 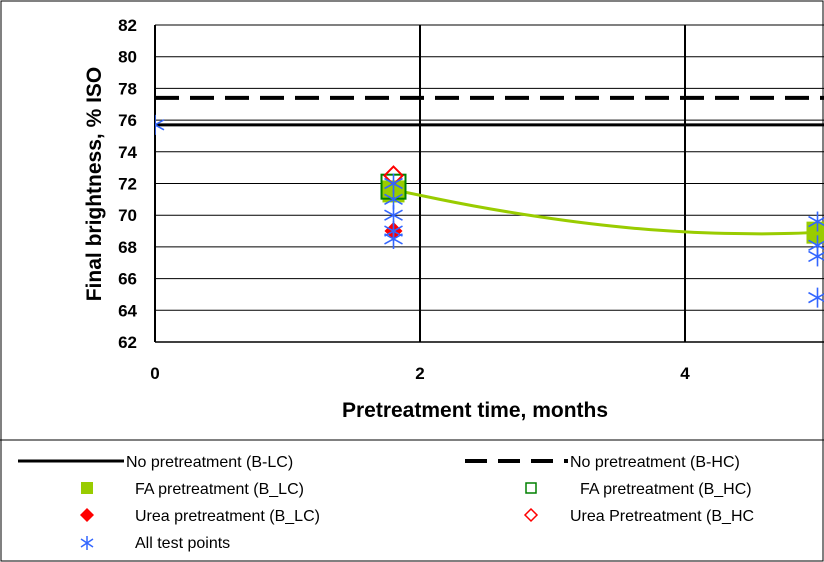 I want to click on y-tick-label: 82, so click(x=127, y=25).